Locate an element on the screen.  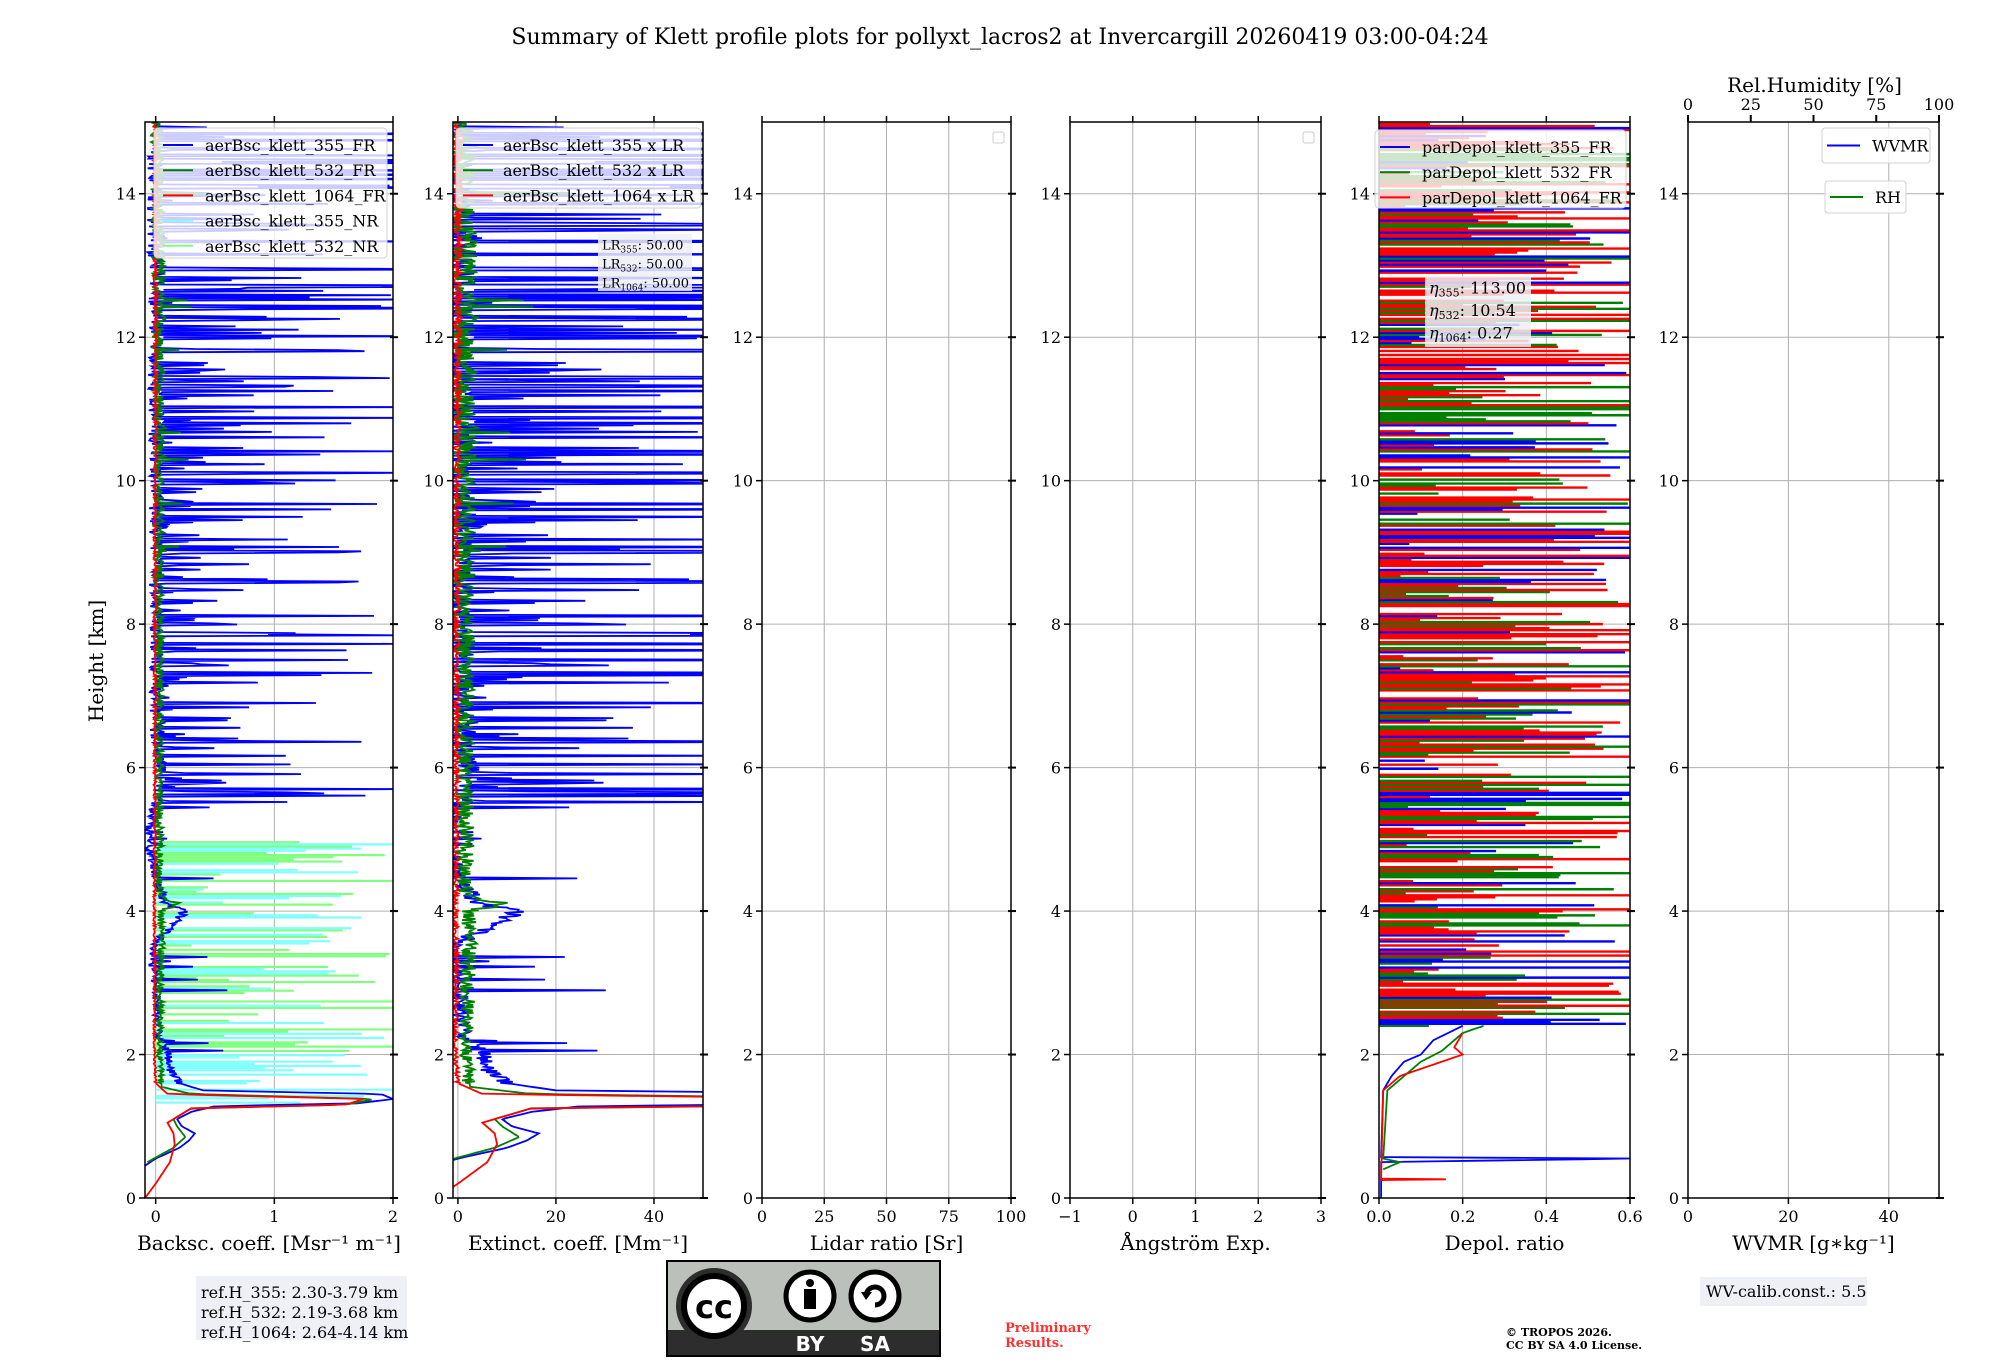
svg-text: cc is located at coordinates (714, 1307).